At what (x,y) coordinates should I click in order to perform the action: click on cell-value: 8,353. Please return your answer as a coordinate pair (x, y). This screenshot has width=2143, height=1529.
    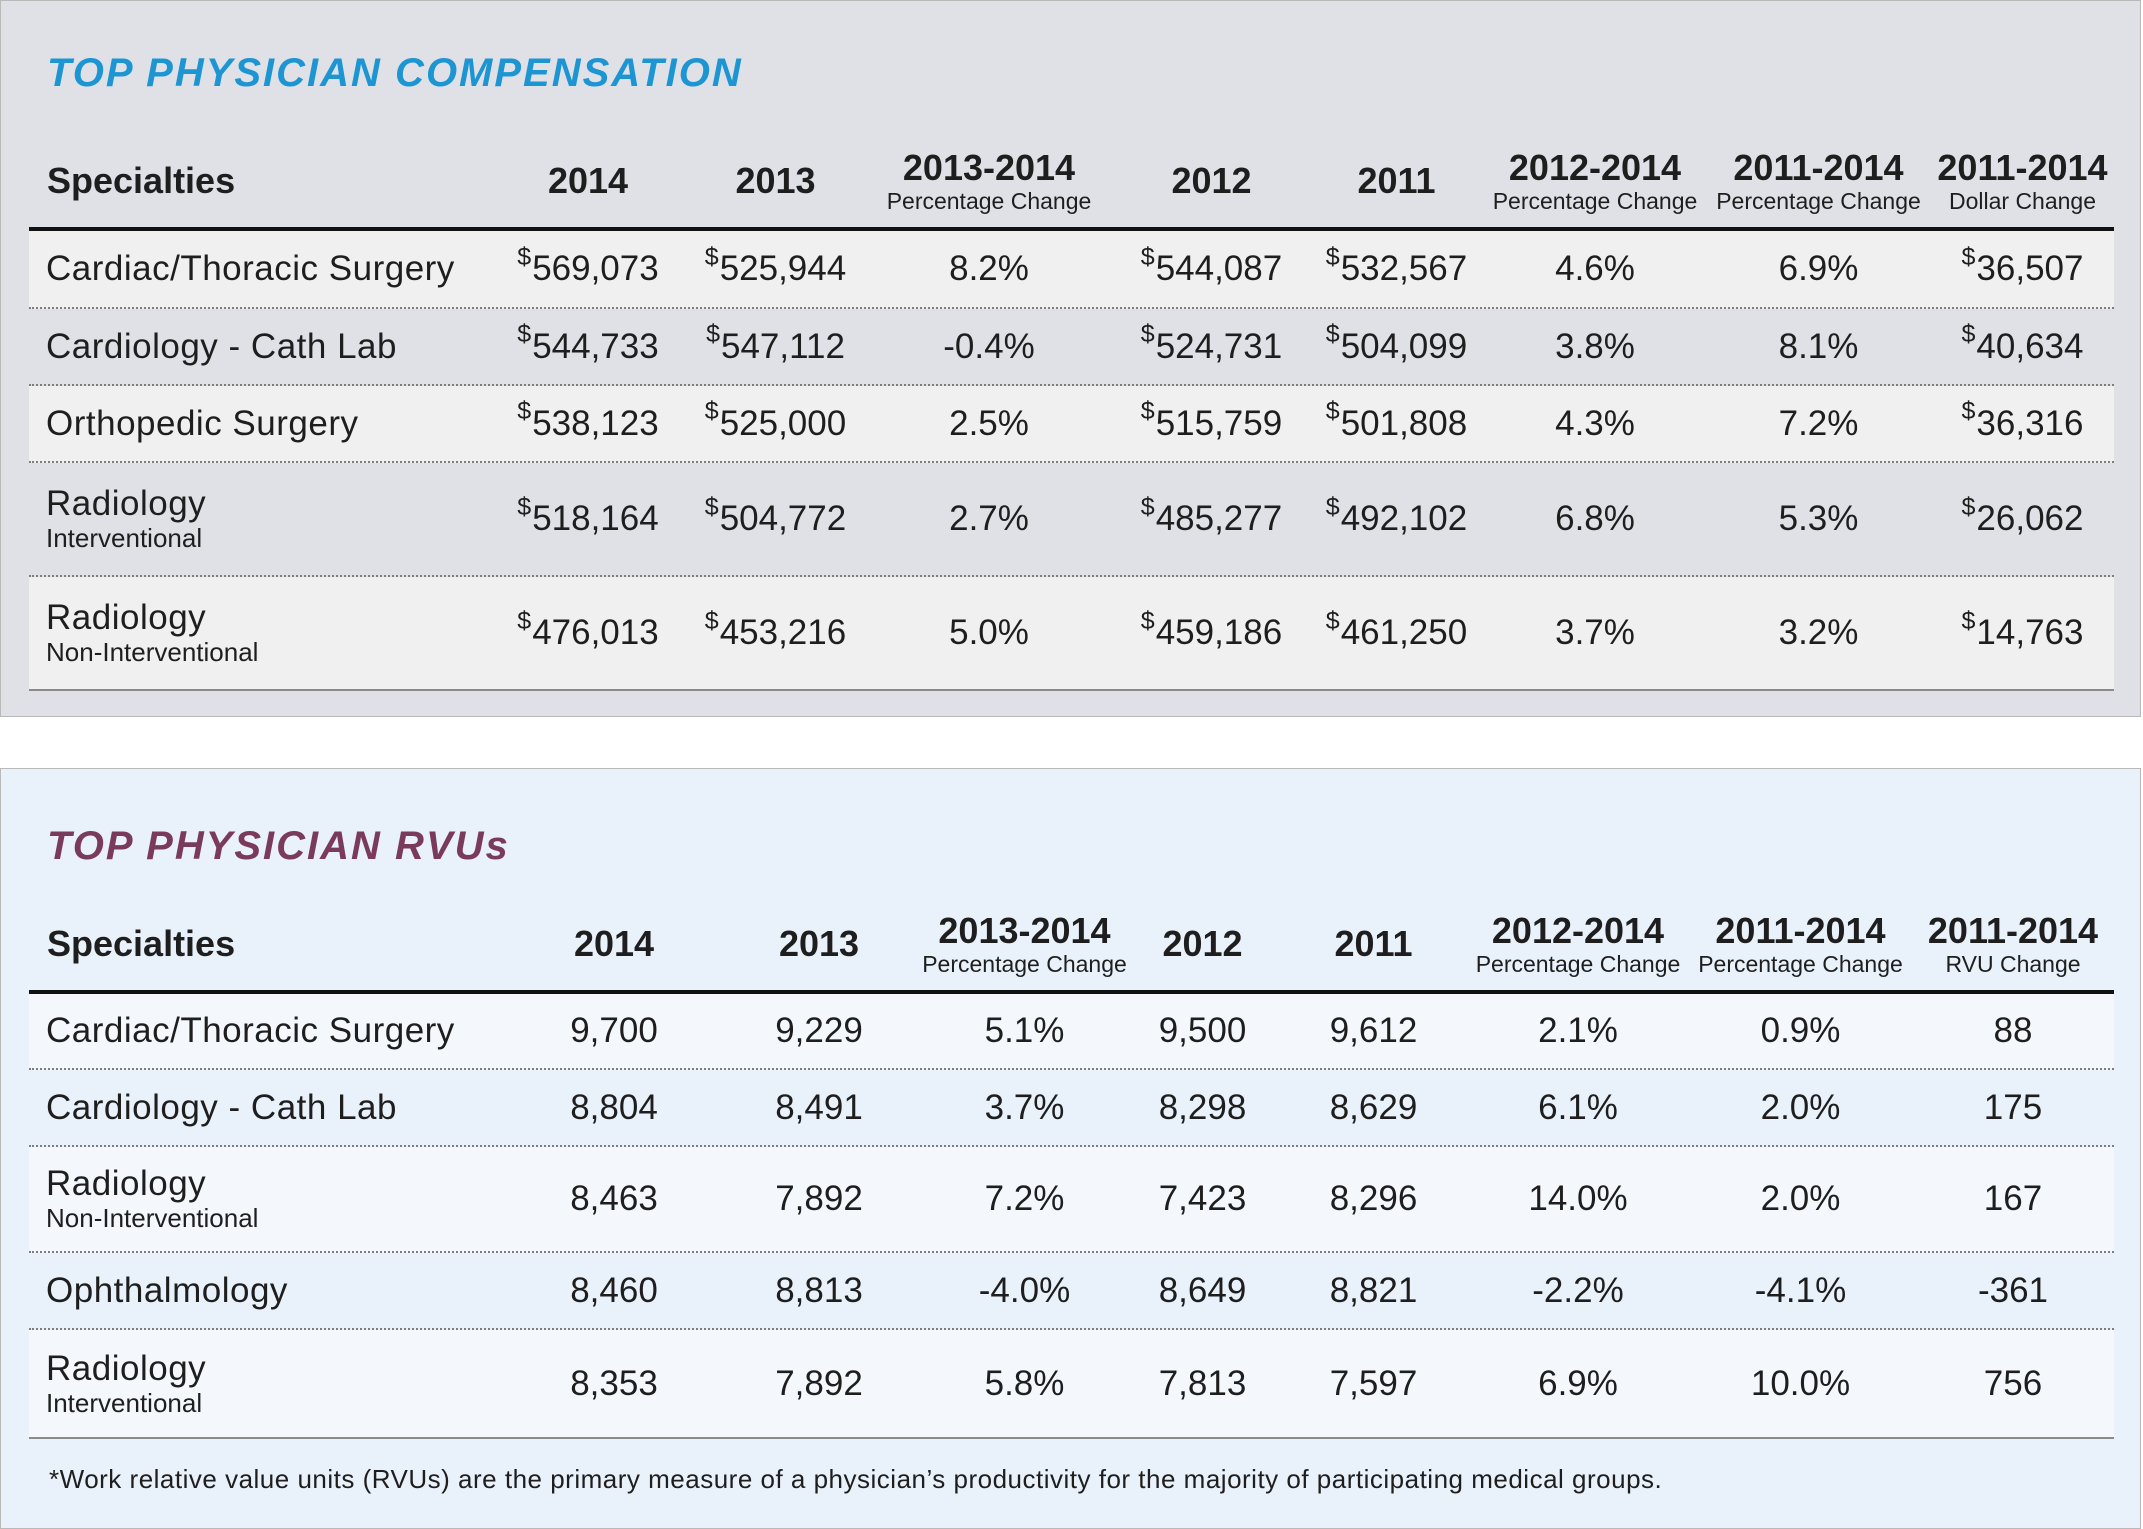
    Looking at the image, I should click on (614, 1383).